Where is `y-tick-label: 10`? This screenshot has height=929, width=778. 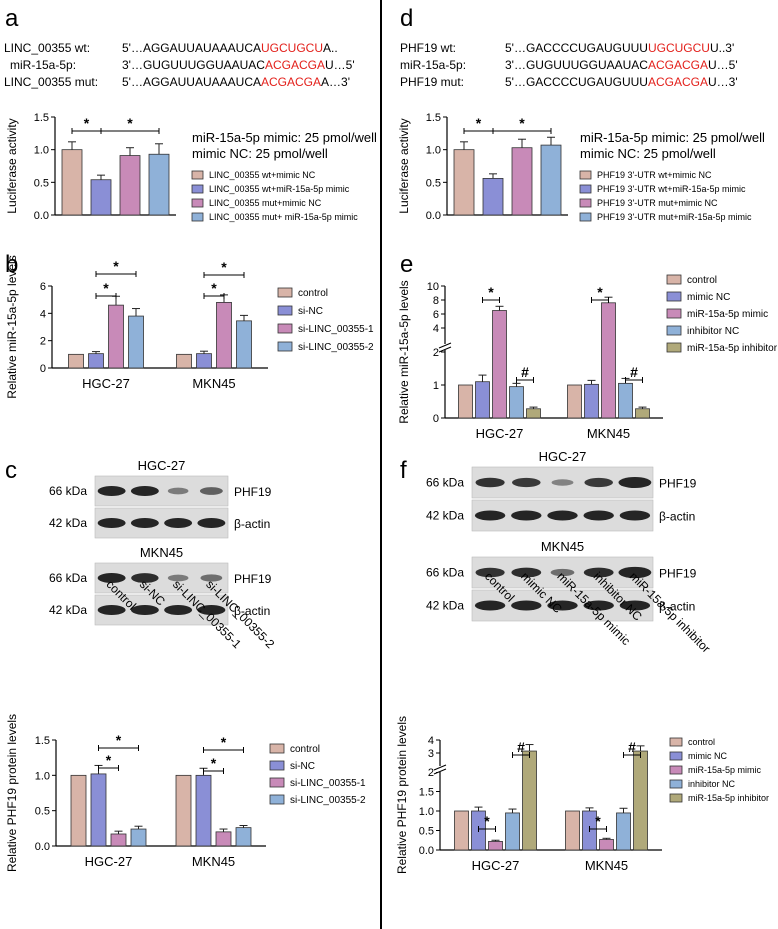
y-tick-label: 10 is located at coordinates (433, 287).